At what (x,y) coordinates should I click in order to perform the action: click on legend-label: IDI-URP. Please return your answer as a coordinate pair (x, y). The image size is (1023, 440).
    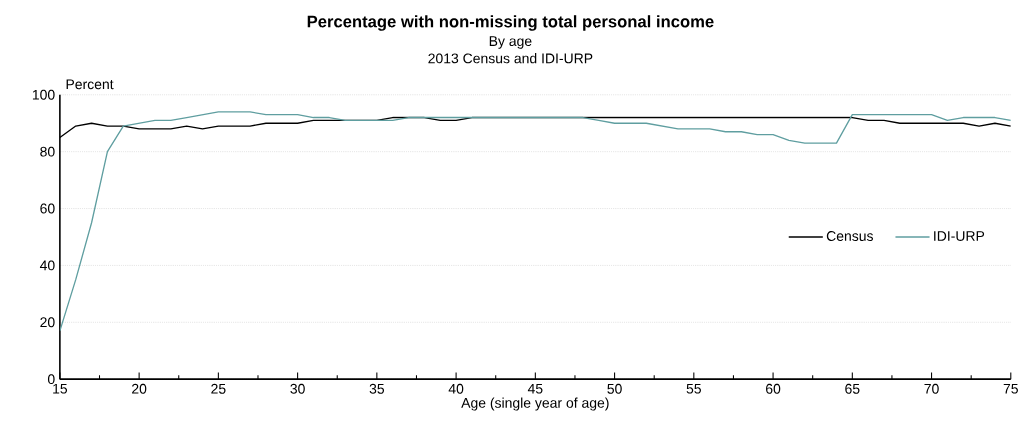
    Looking at the image, I should click on (959, 236).